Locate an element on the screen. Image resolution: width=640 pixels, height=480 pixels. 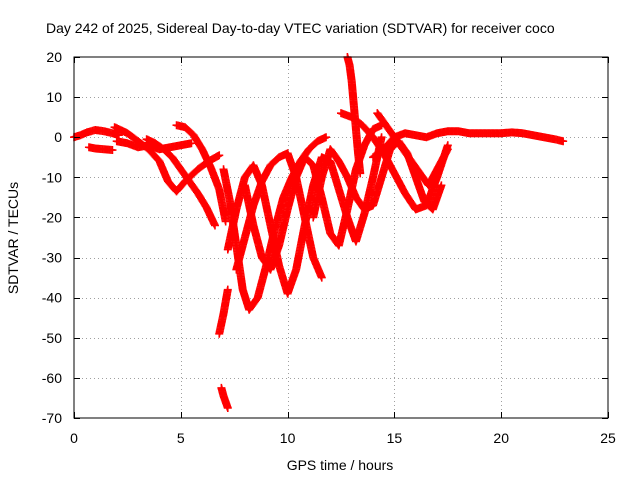
y-tick-label: -60 is located at coordinates (52, 378).